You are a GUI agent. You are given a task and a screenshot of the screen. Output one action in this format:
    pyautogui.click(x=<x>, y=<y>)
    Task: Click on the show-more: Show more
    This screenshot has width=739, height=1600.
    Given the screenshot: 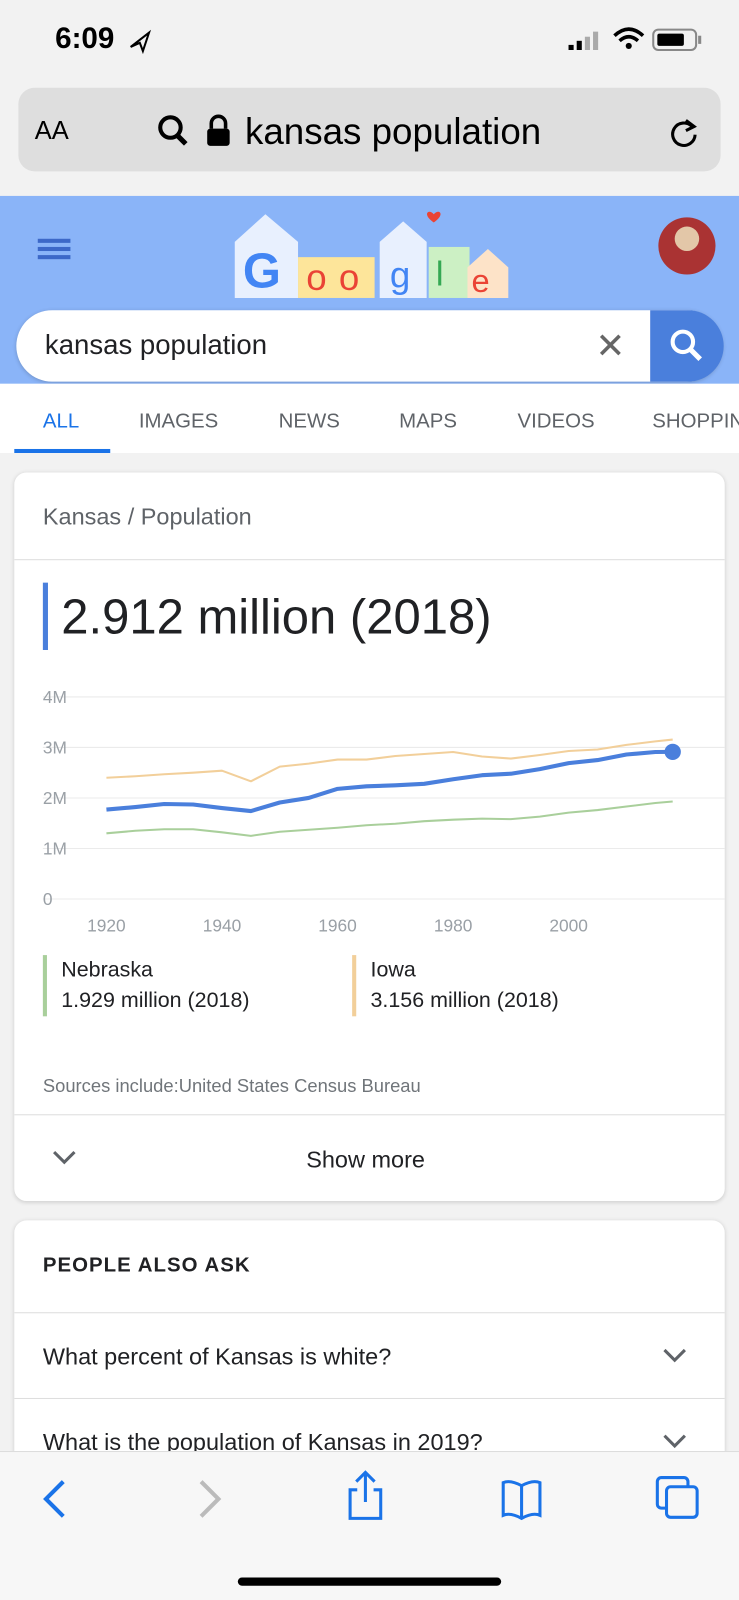 What is the action you would take?
    pyautogui.click(x=365, y=1159)
    